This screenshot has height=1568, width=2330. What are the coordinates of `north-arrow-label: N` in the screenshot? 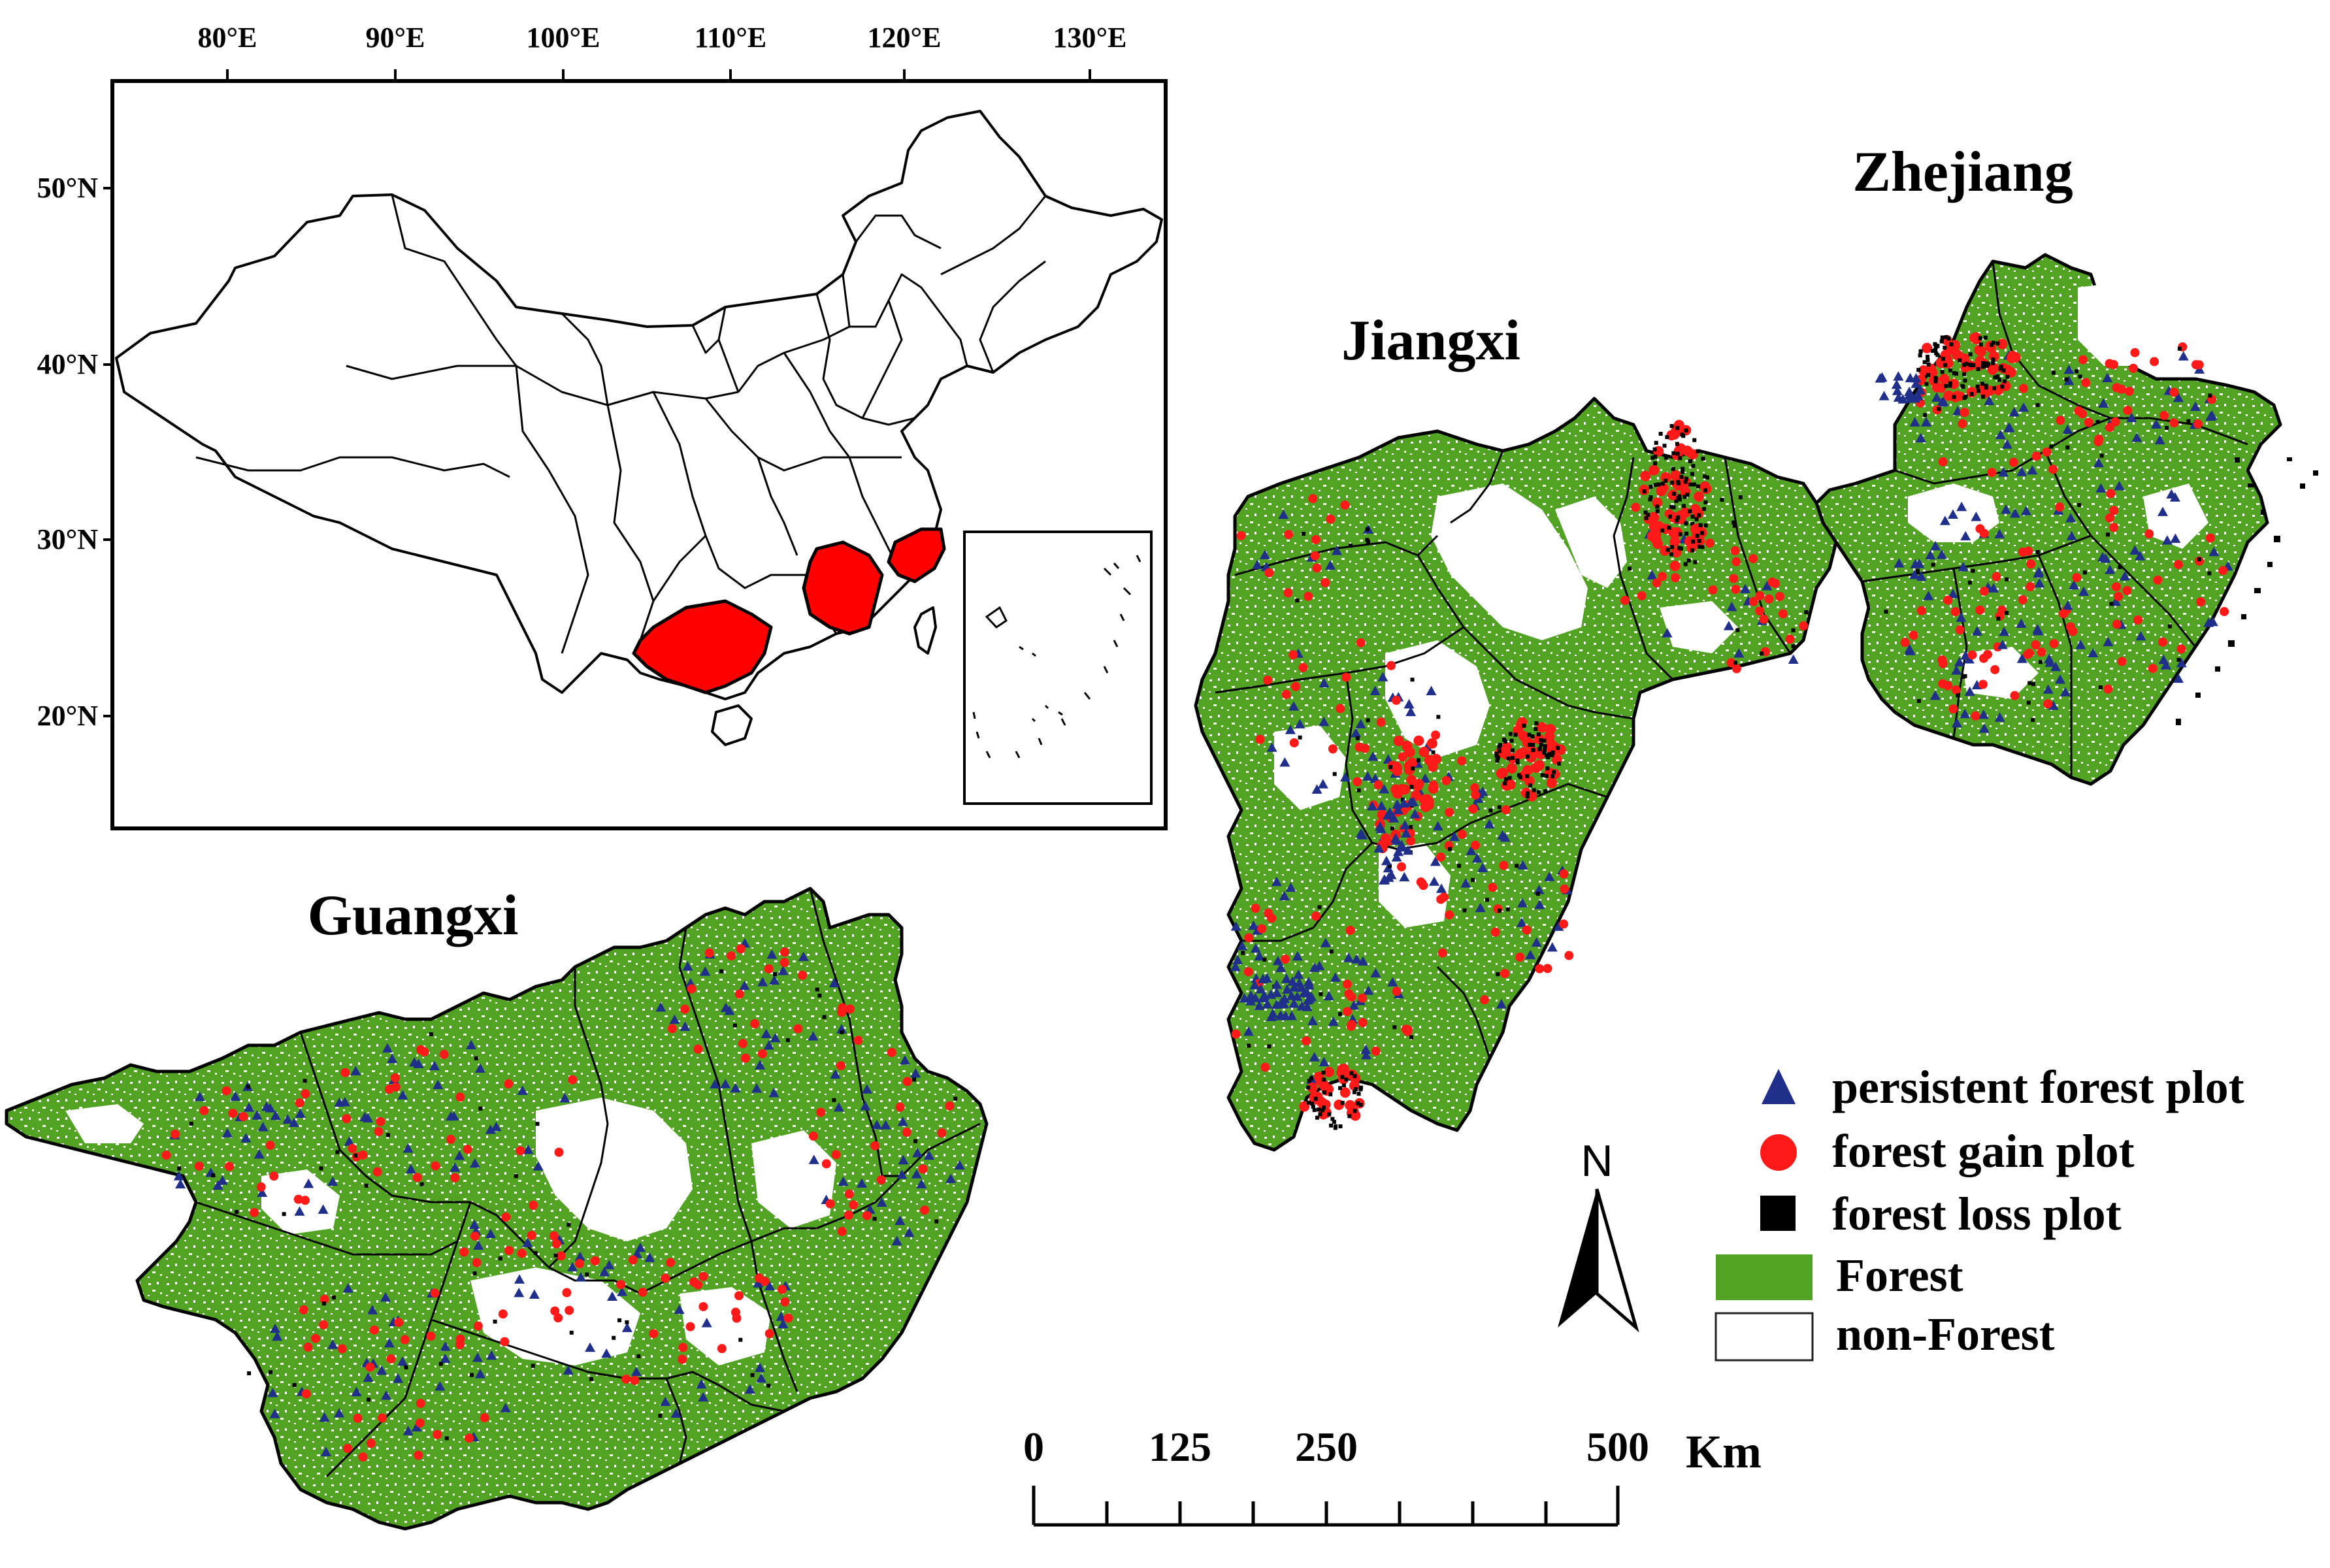 It's located at (1597, 1161).